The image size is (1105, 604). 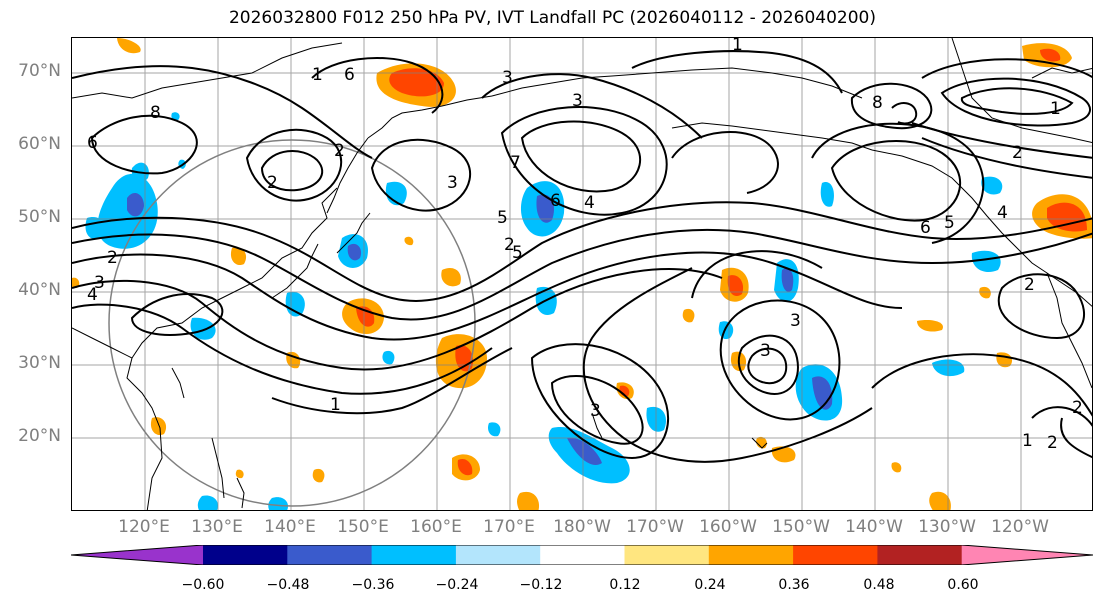 I want to click on colorbar-tick-label: 0.12, so click(x=625, y=585).